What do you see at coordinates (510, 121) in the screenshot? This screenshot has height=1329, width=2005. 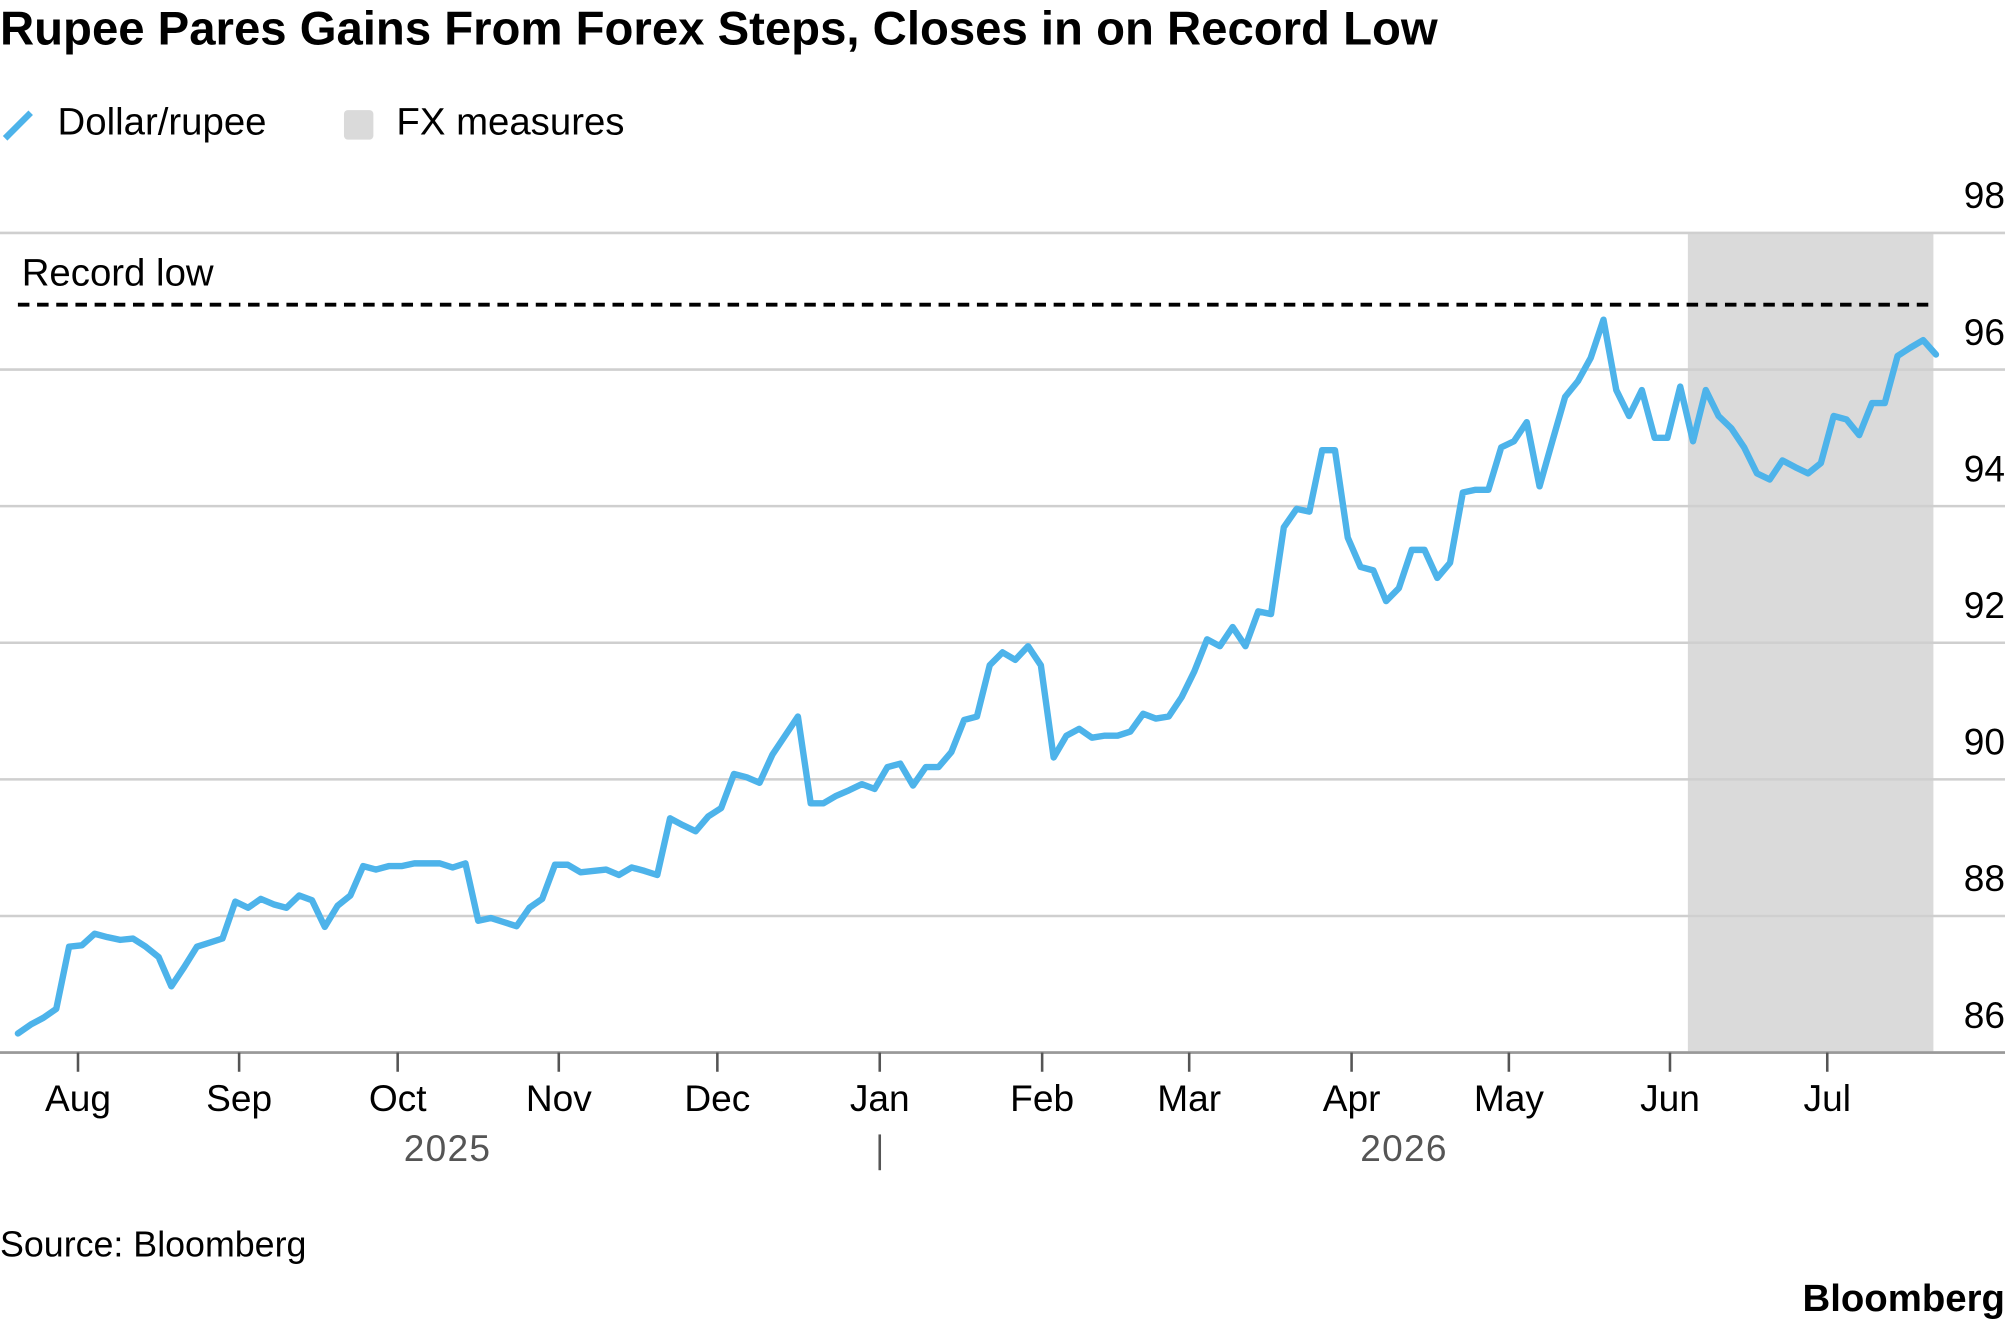 I see `legend-label: FX measures` at bounding box center [510, 121].